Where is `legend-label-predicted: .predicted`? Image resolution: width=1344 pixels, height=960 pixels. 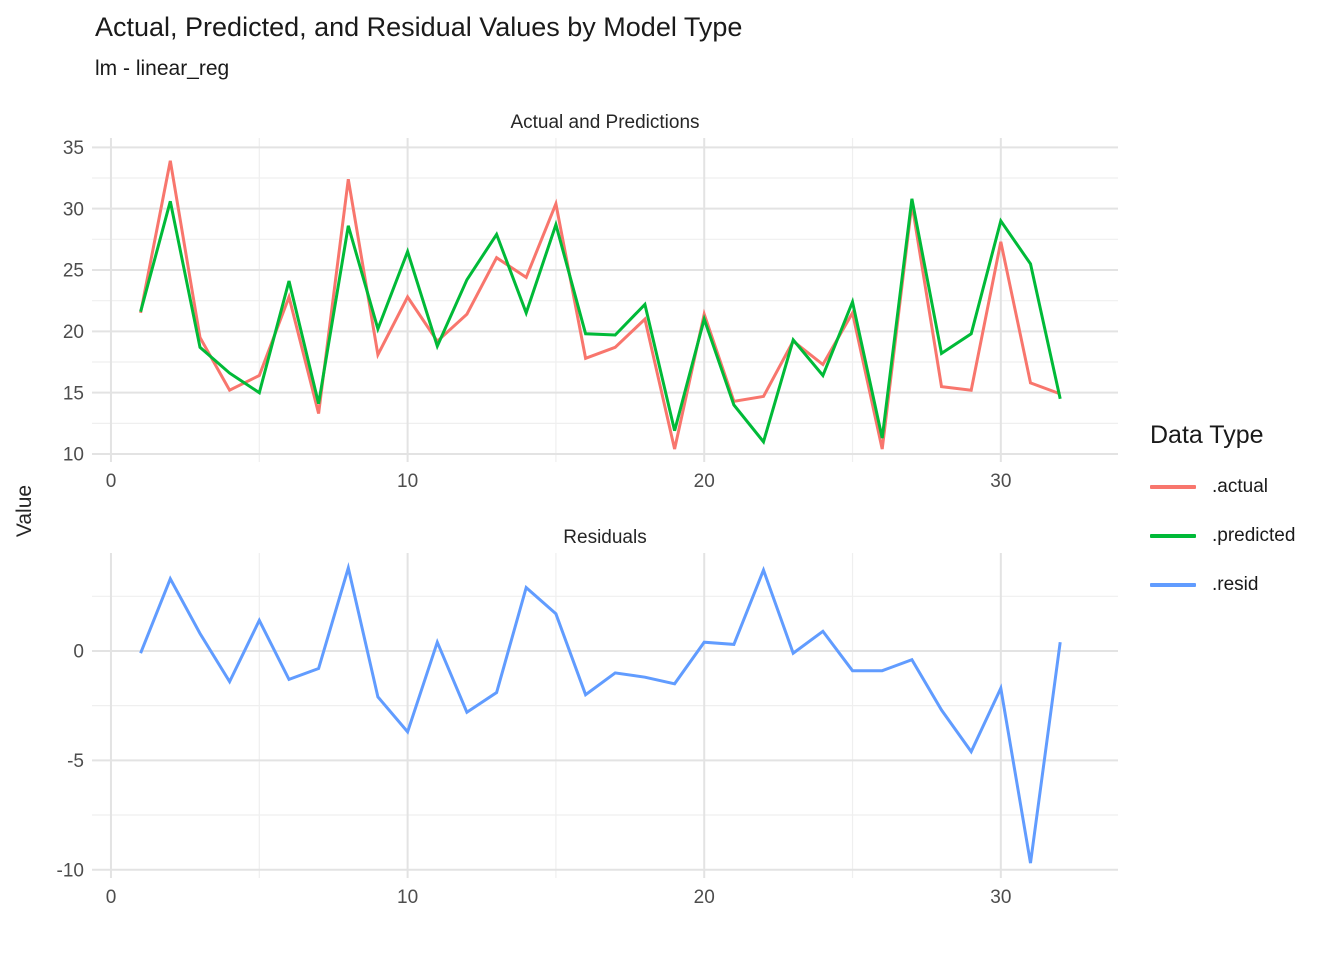 legend-label-predicted: .predicted is located at coordinates (1254, 535).